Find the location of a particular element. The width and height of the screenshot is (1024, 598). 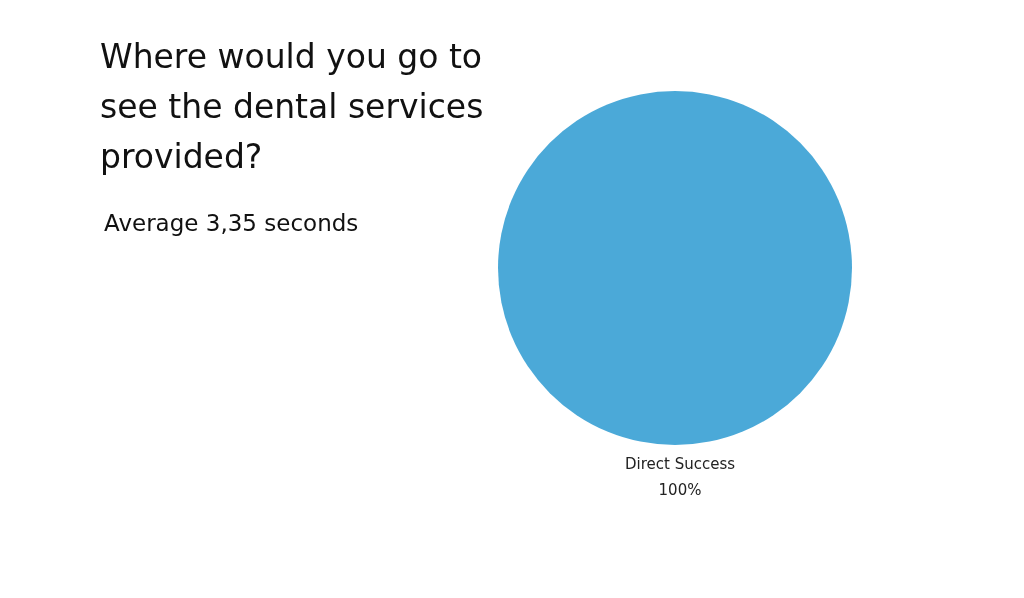

text: Average 3,35 seconds is located at coordinates (231, 223).